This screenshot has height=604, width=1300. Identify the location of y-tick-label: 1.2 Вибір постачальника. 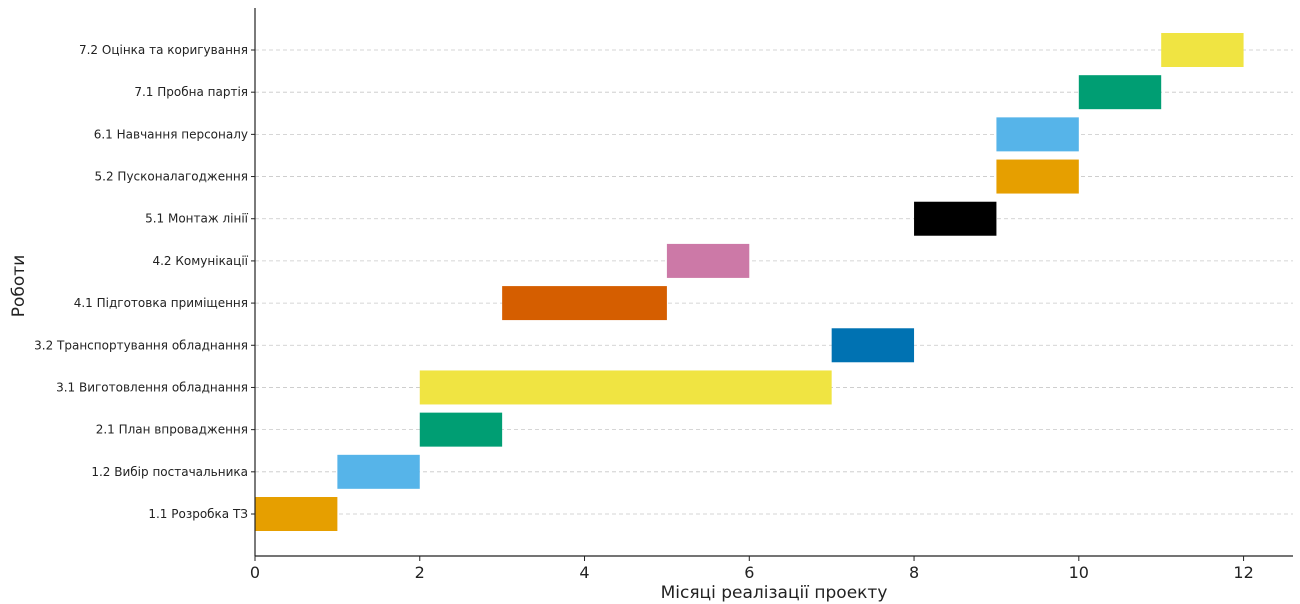
(169, 472).